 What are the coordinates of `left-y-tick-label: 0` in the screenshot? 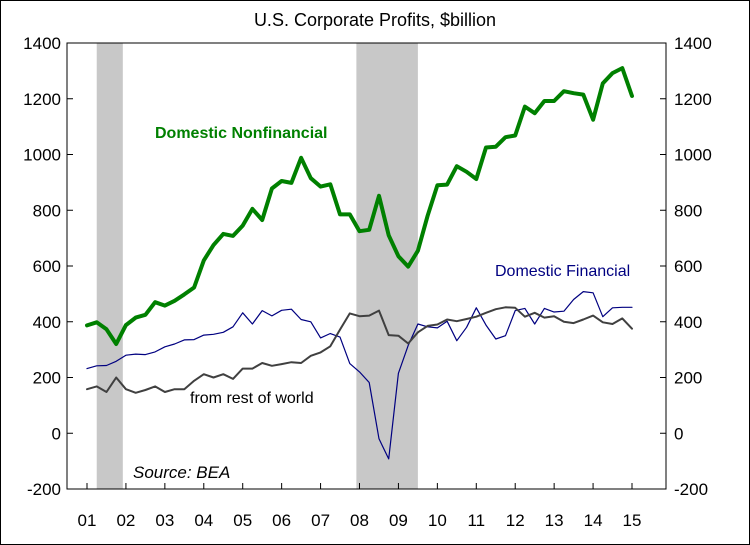 It's located at (56, 433).